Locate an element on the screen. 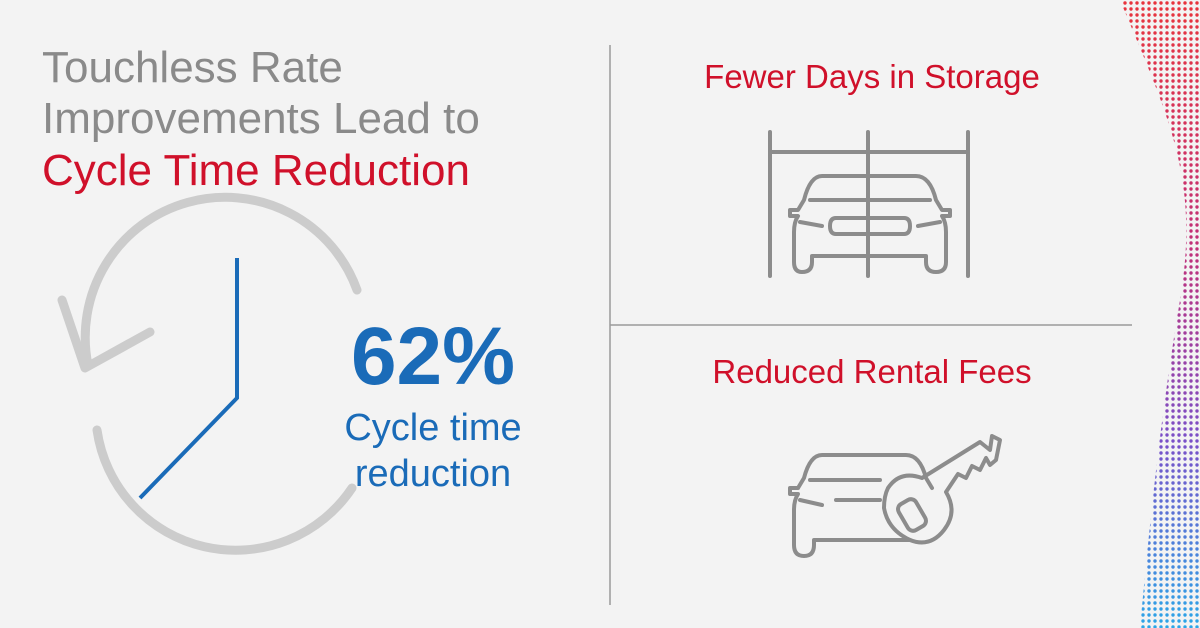 The width and height of the screenshot is (1200, 628). title-line-highlight: Cycle Time Reduction is located at coordinates (256, 170).